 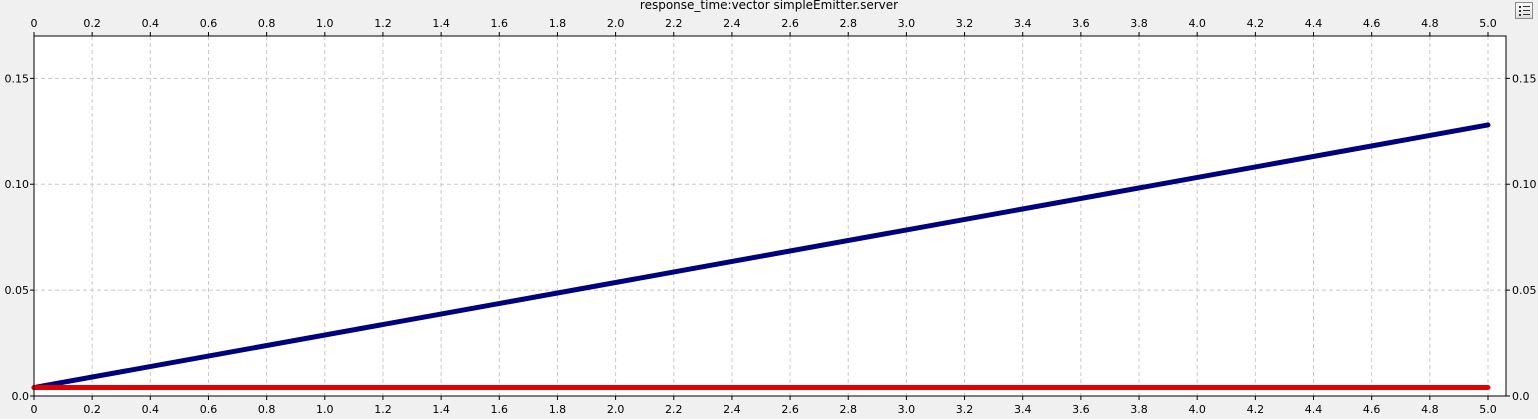 I want to click on x-tick-label-bottom: 1.8, so click(x=558, y=409).